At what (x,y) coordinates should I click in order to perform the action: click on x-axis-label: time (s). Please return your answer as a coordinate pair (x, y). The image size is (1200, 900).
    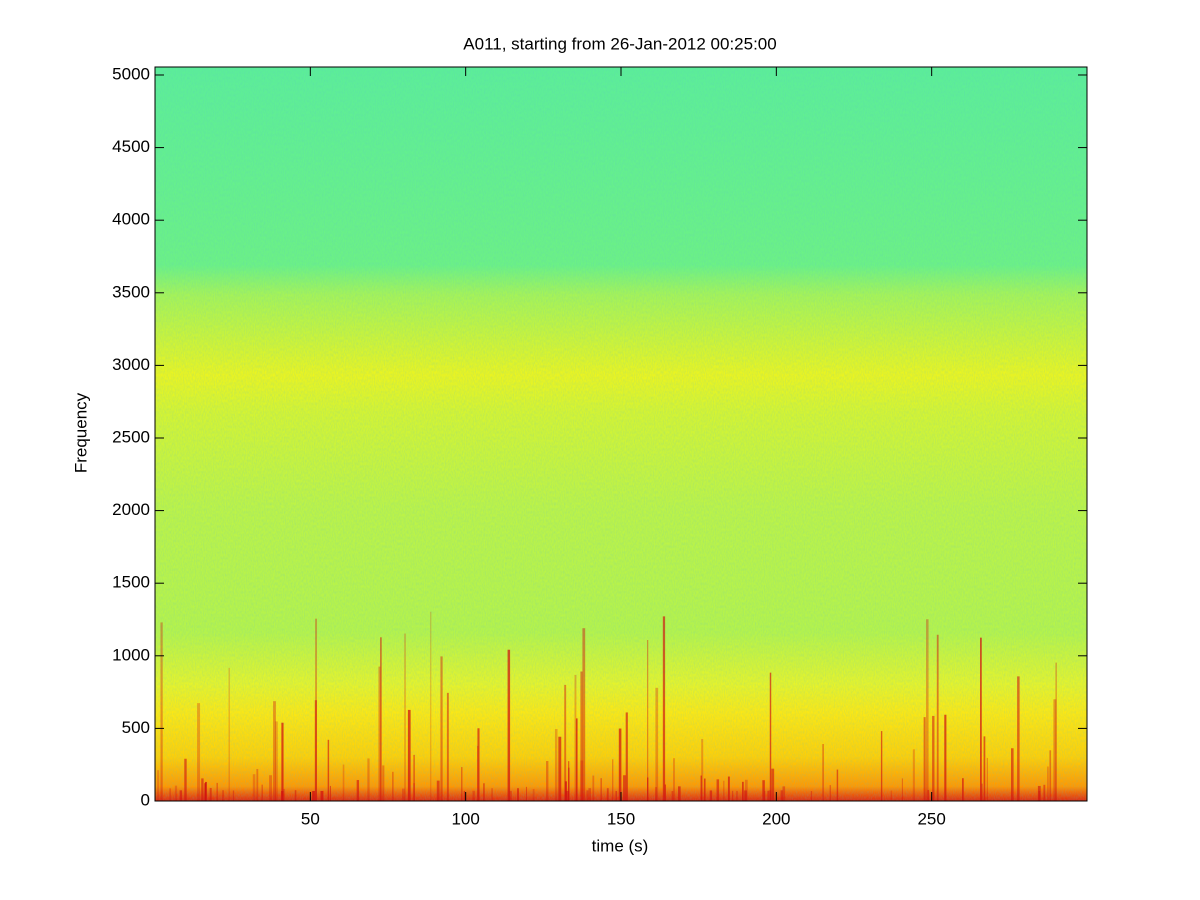
    Looking at the image, I should click on (620, 845).